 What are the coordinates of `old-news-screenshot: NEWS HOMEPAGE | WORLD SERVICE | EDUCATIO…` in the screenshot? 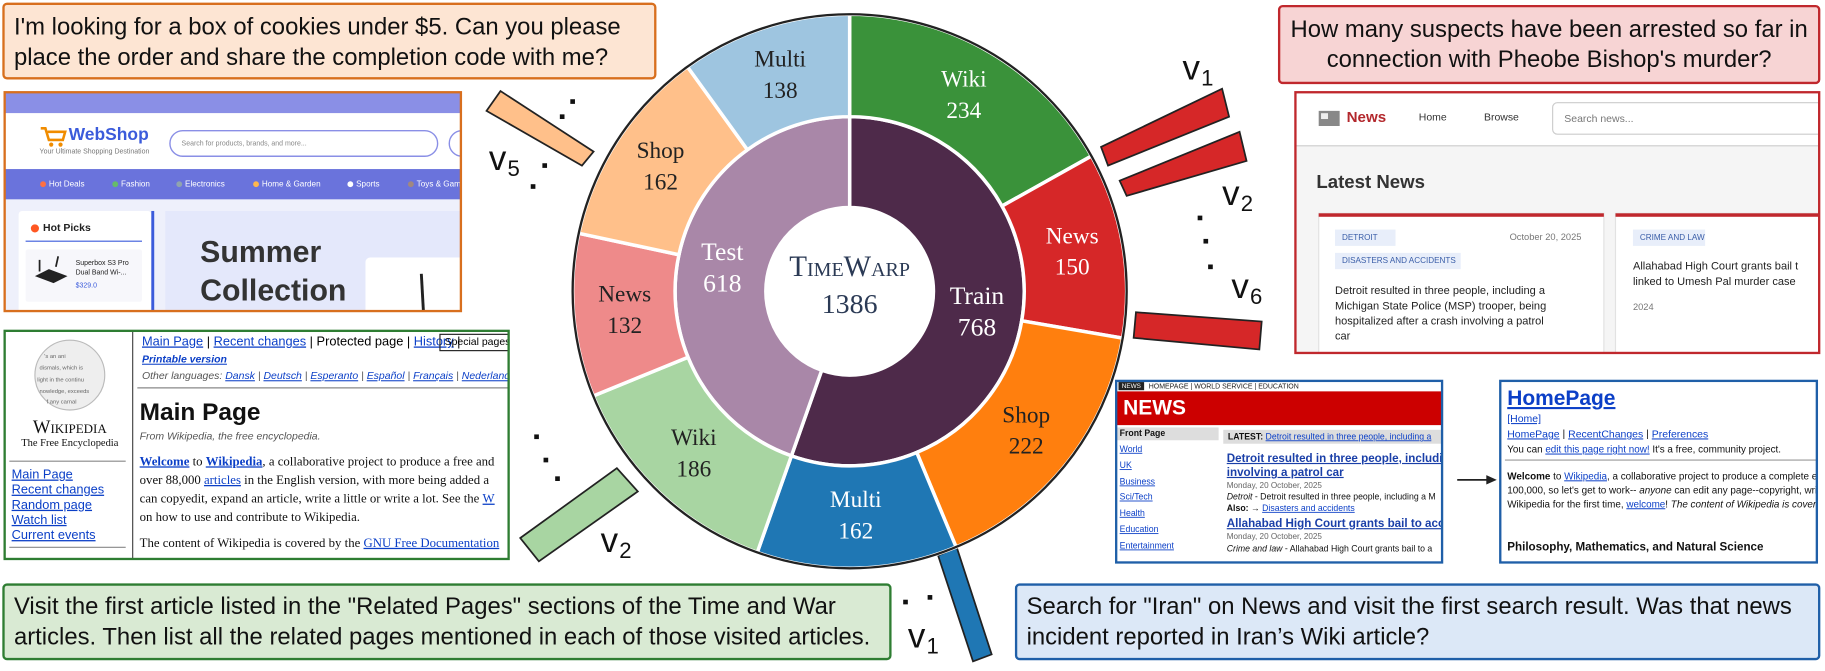 It's located at (1286, 471).